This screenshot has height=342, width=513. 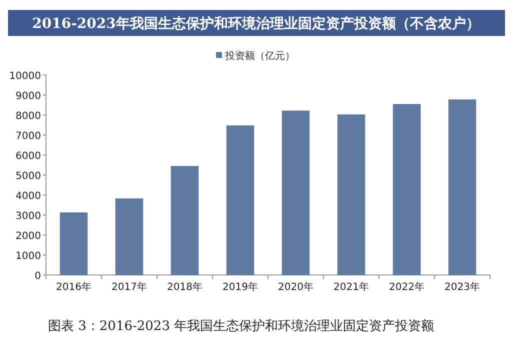 I want to click on y-tick-label: 0, so click(x=37, y=276).